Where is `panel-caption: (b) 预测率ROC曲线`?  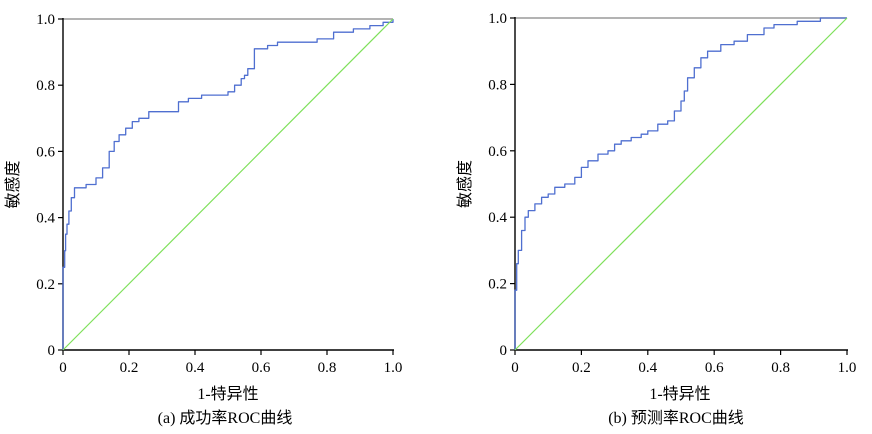 panel-caption: (b) 预测率ROC曲线 is located at coordinates (676, 418).